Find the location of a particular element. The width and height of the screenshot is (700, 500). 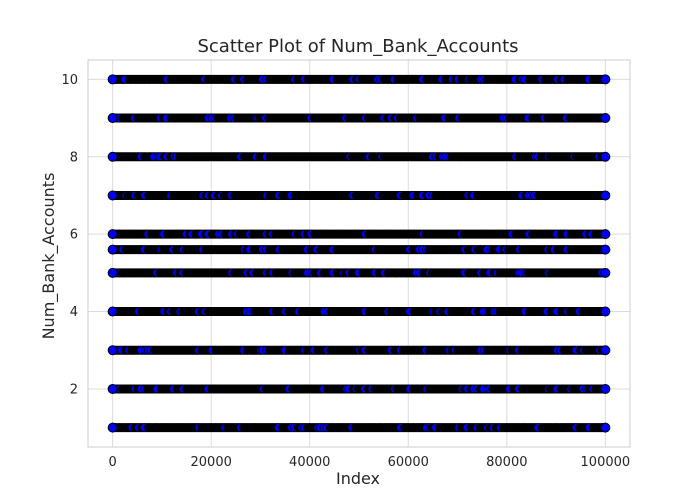

y-axis-ticks: 2 4 6 8 10 is located at coordinates (69, 235).